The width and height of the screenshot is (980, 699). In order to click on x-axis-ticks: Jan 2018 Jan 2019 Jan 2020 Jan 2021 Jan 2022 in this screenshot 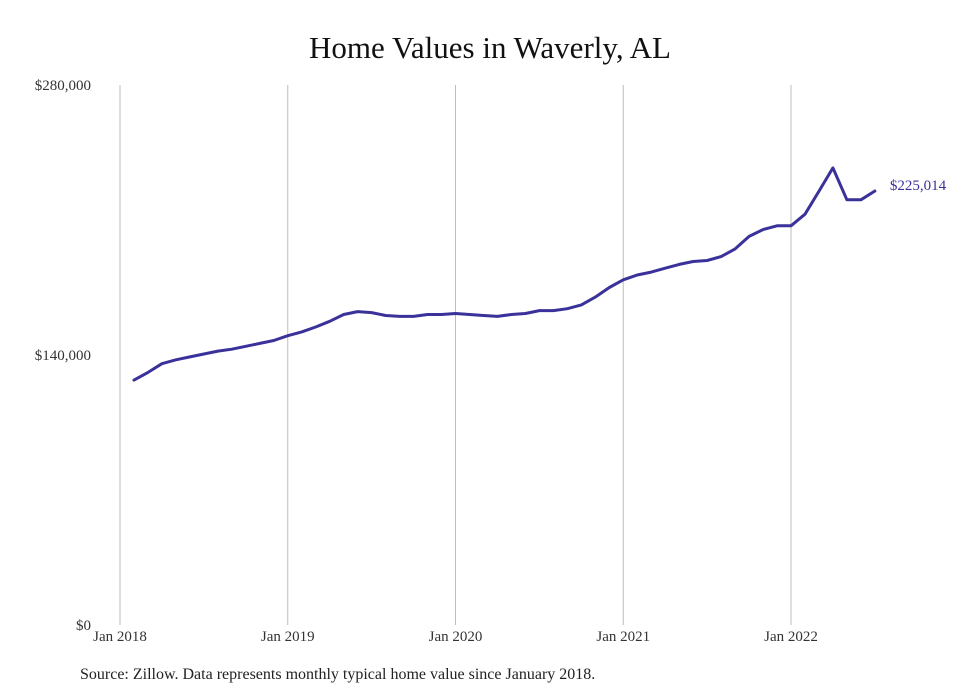, I will do `click(455, 637)`.